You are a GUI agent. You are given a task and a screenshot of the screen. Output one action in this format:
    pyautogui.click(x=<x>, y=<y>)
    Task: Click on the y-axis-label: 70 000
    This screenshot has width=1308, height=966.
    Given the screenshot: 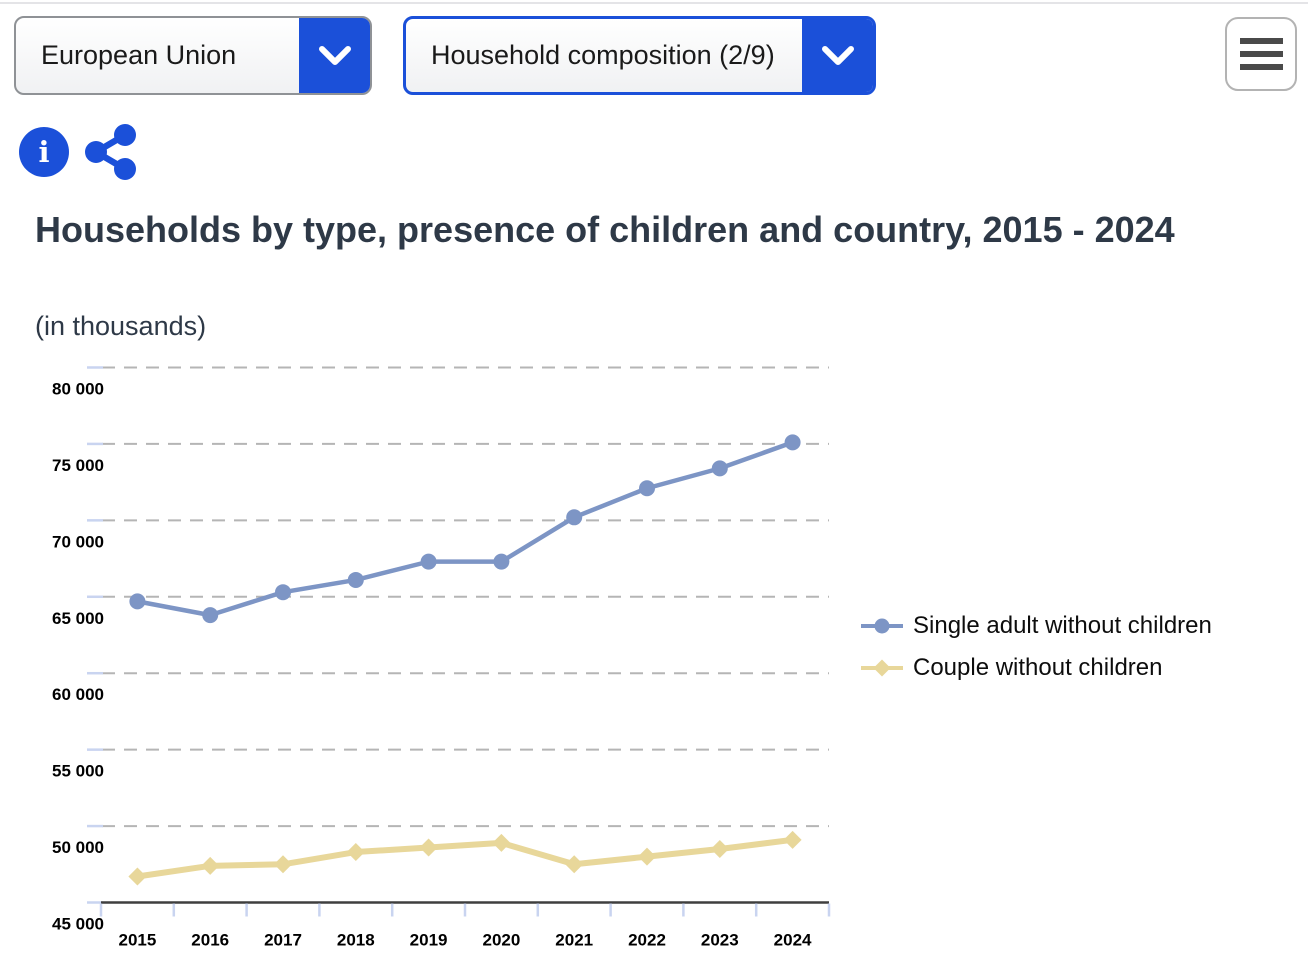 What is the action you would take?
    pyautogui.click(x=78, y=541)
    